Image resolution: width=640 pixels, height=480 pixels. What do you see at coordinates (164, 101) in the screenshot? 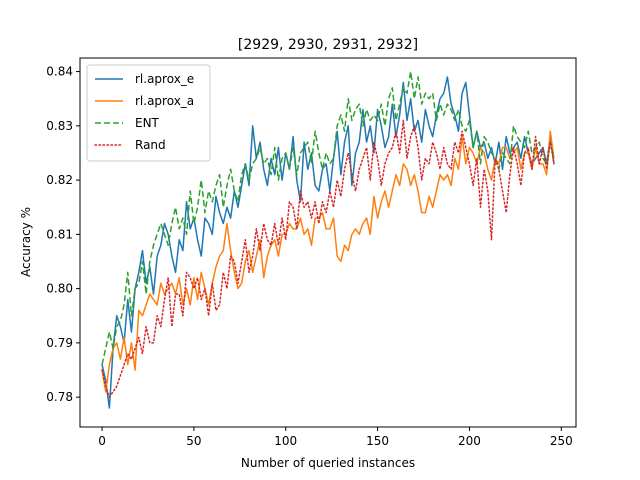
I see `legend-label-rl.aprox_a: rl.aprox_a` at bounding box center [164, 101].